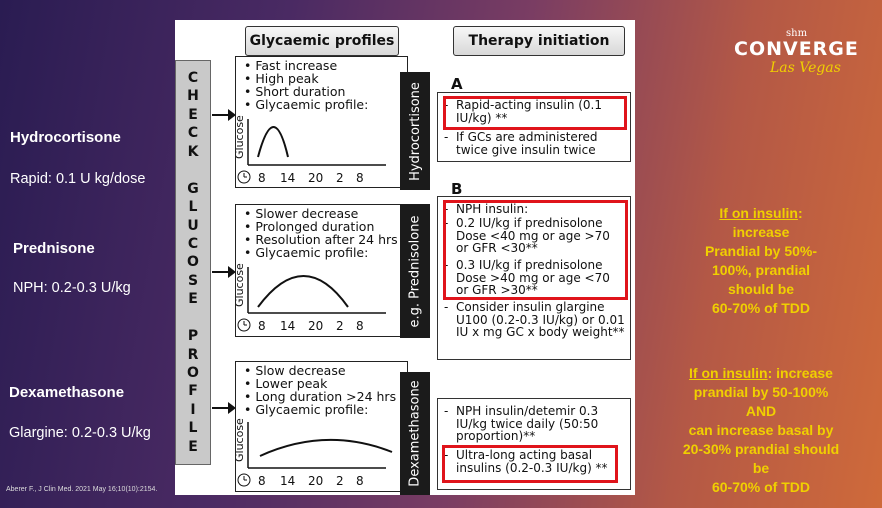 Image resolution: width=882 pixels, height=508 pixels. I want to click on drug-label-dexamethasone: Dexamethasone, so click(415, 433).